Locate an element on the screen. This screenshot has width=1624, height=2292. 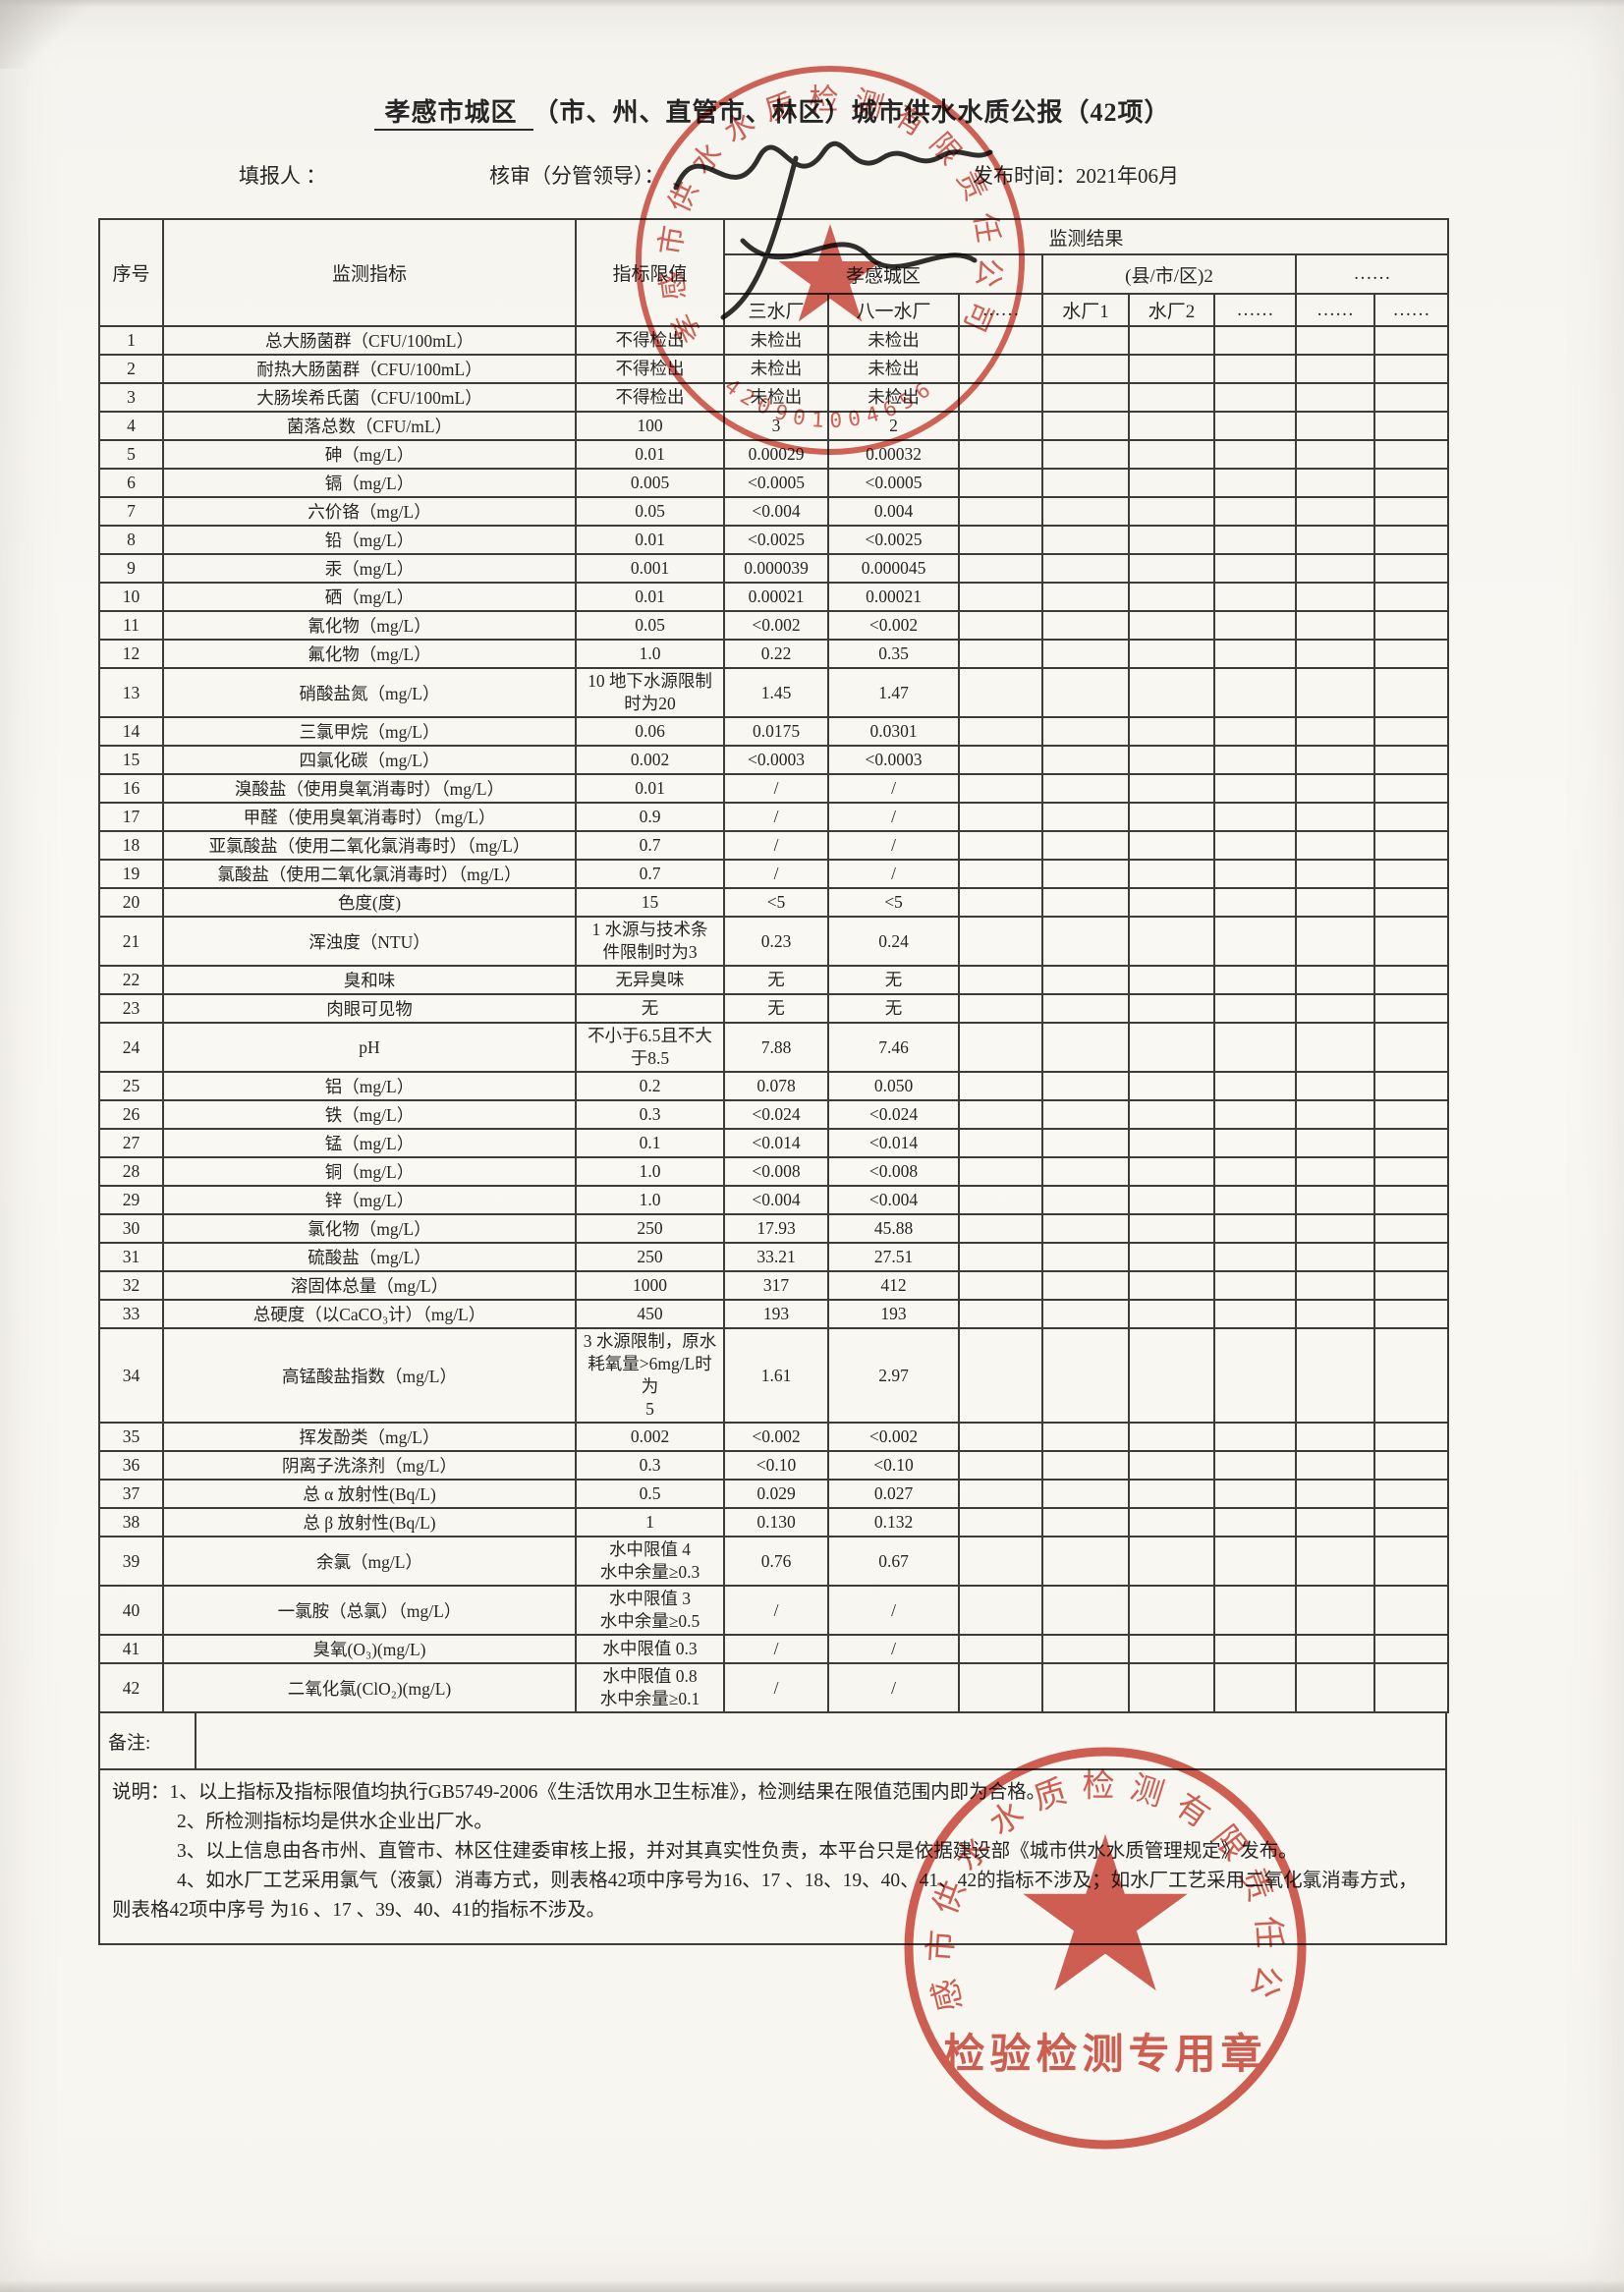
table-row: 28 铜（mg/L） 1.0 <0.008 <0.008 is located at coordinates (774, 1171).